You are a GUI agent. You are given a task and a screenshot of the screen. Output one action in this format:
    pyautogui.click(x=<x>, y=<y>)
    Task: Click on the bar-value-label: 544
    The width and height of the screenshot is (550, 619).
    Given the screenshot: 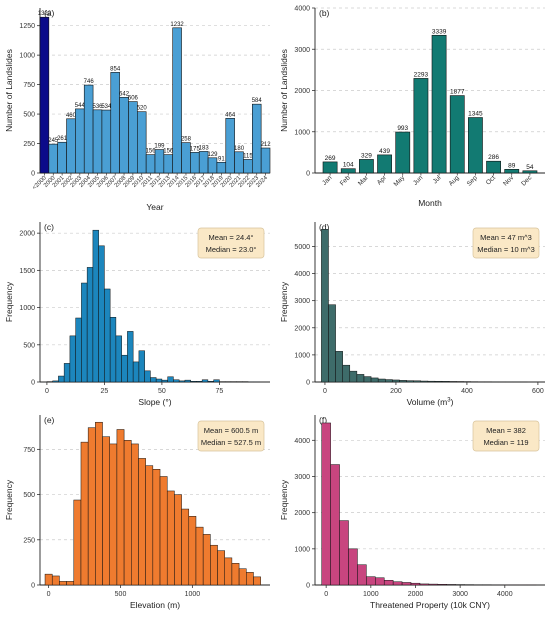 What is the action you would take?
    pyautogui.click(x=80, y=106)
    